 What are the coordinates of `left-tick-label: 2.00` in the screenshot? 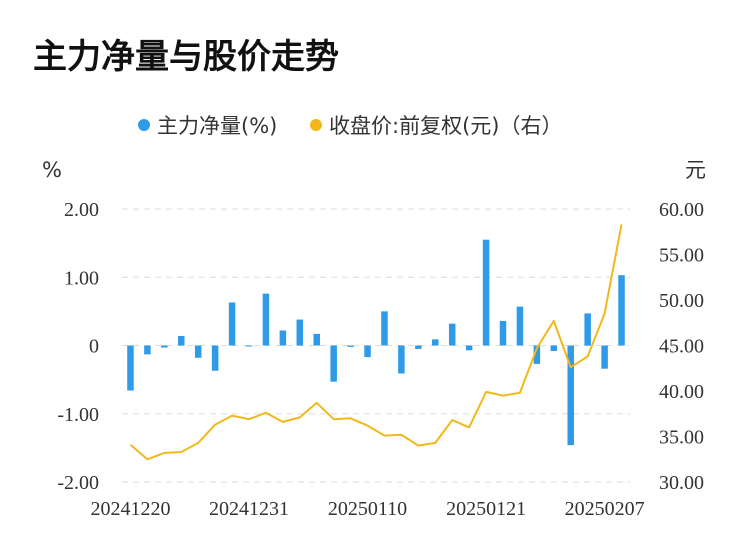 It's located at (81, 210).